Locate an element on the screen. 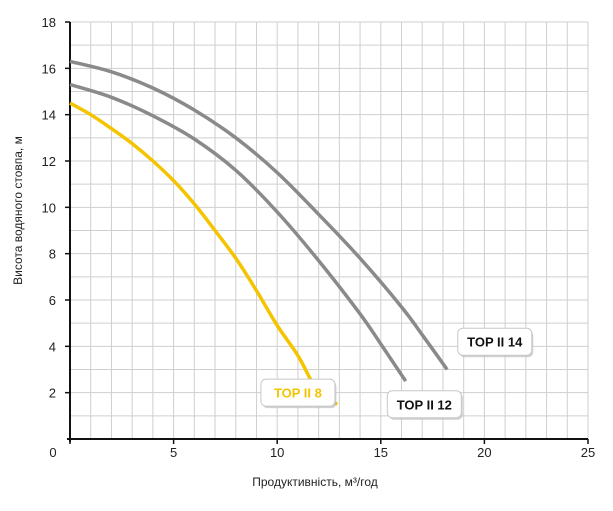 The height and width of the screenshot is (511, 613). y-tick-label: 4 is located at coordinates (52, 346).